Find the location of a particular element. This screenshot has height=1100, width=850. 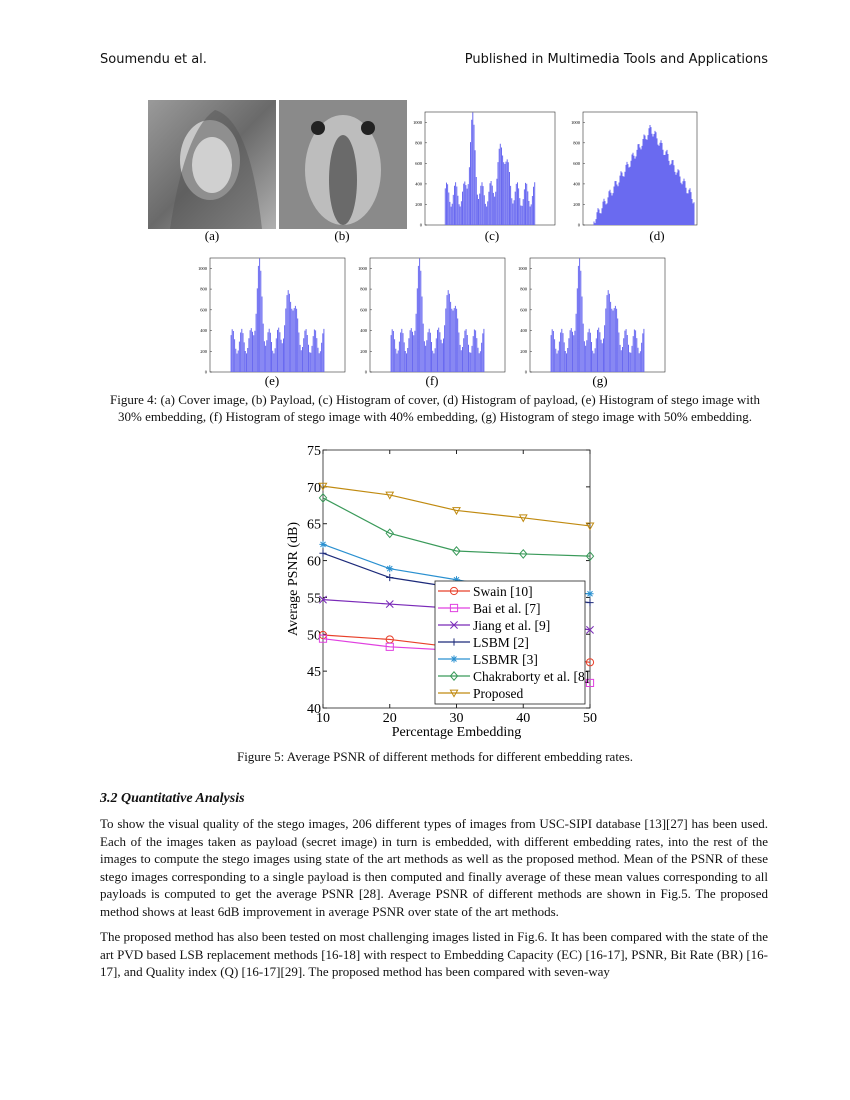

legend-label: LSBM [2] is located at coordinates (501, 642).